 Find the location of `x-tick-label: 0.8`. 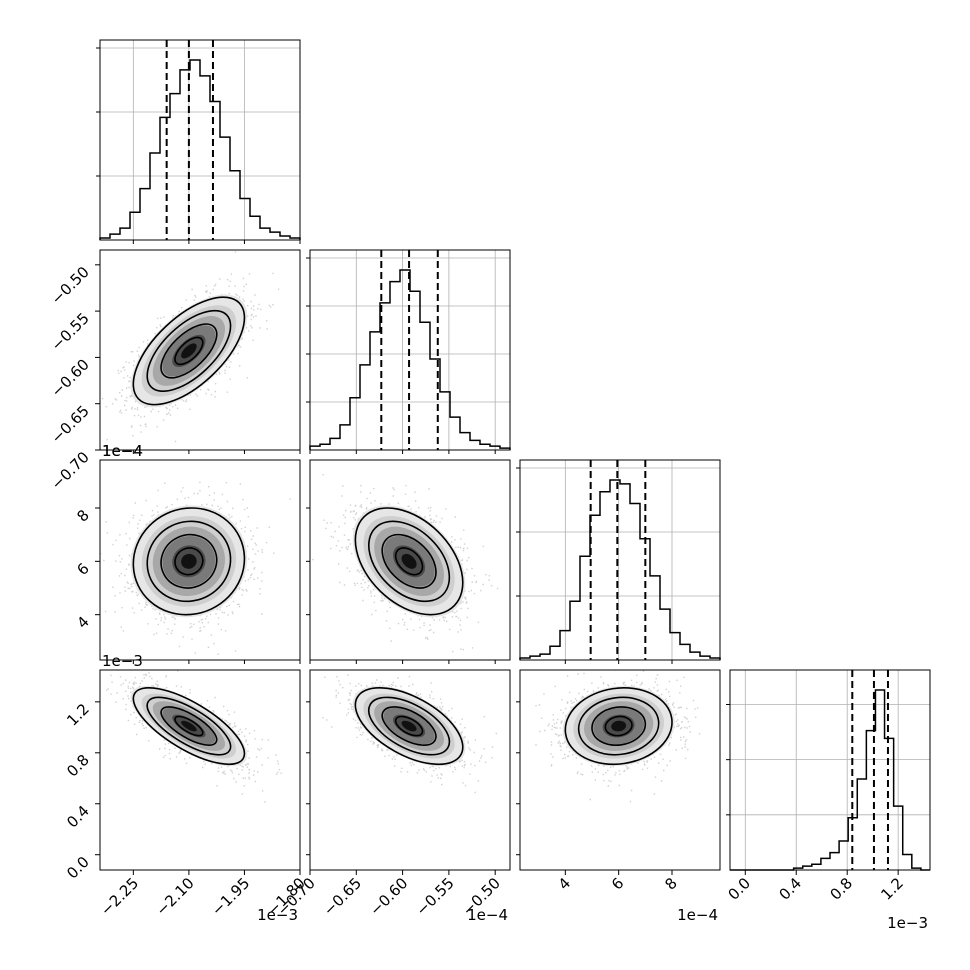

x-tick-label: 0.8 is located at coordinates (841, 889).